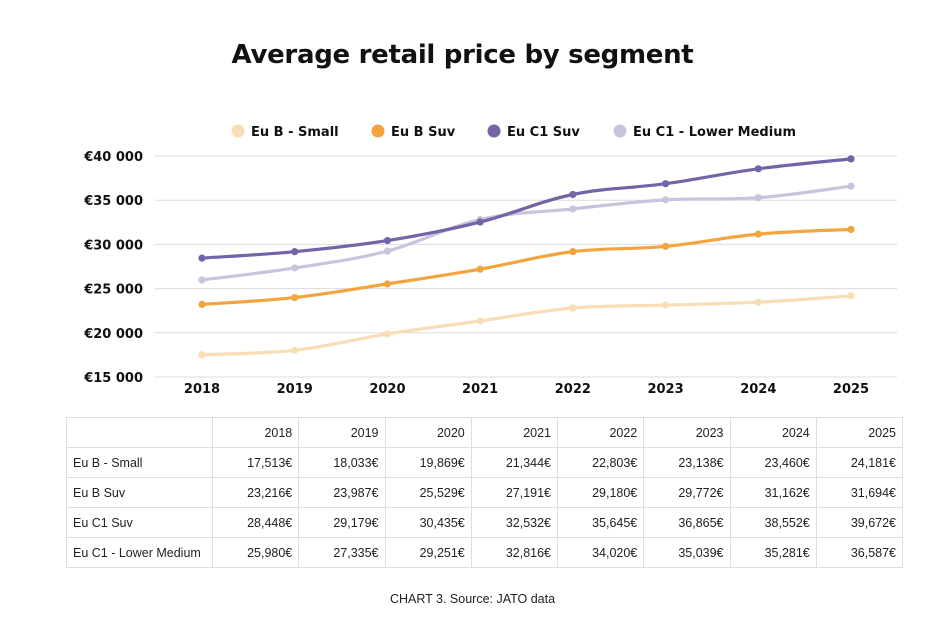 The height and width of the screenshot is (630, 945). Describe the element at coordinates (113, 201) in the screenshot. I see `y-tick-label: €35 000` at that location.